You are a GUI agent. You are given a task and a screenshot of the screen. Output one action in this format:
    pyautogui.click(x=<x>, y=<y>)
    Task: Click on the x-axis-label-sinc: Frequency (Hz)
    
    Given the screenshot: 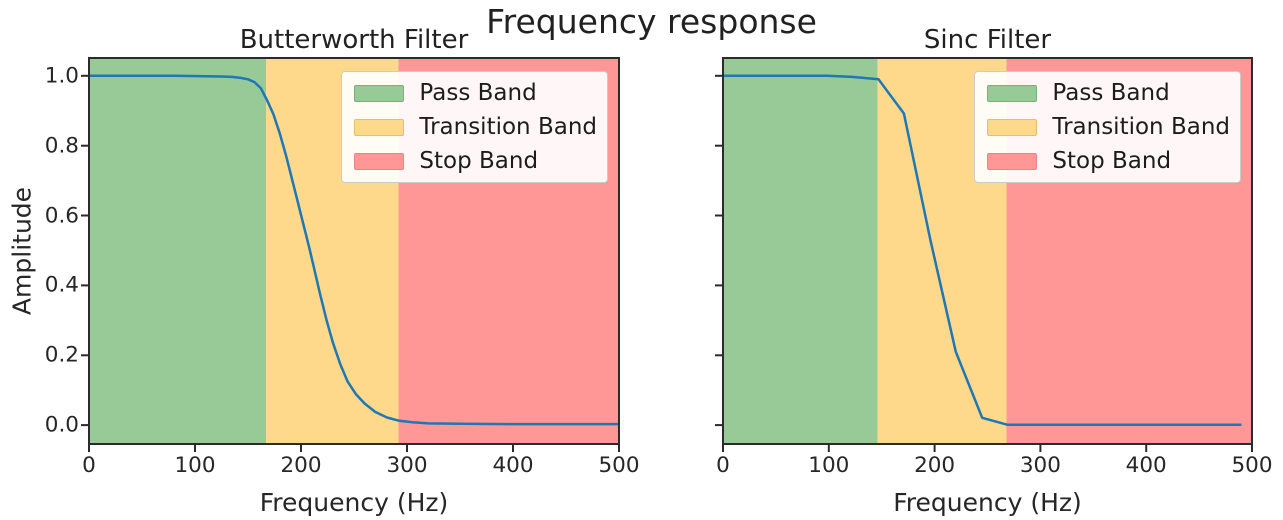 What is the action you would take?
    pyautogui.click(x=987, y=502)
    